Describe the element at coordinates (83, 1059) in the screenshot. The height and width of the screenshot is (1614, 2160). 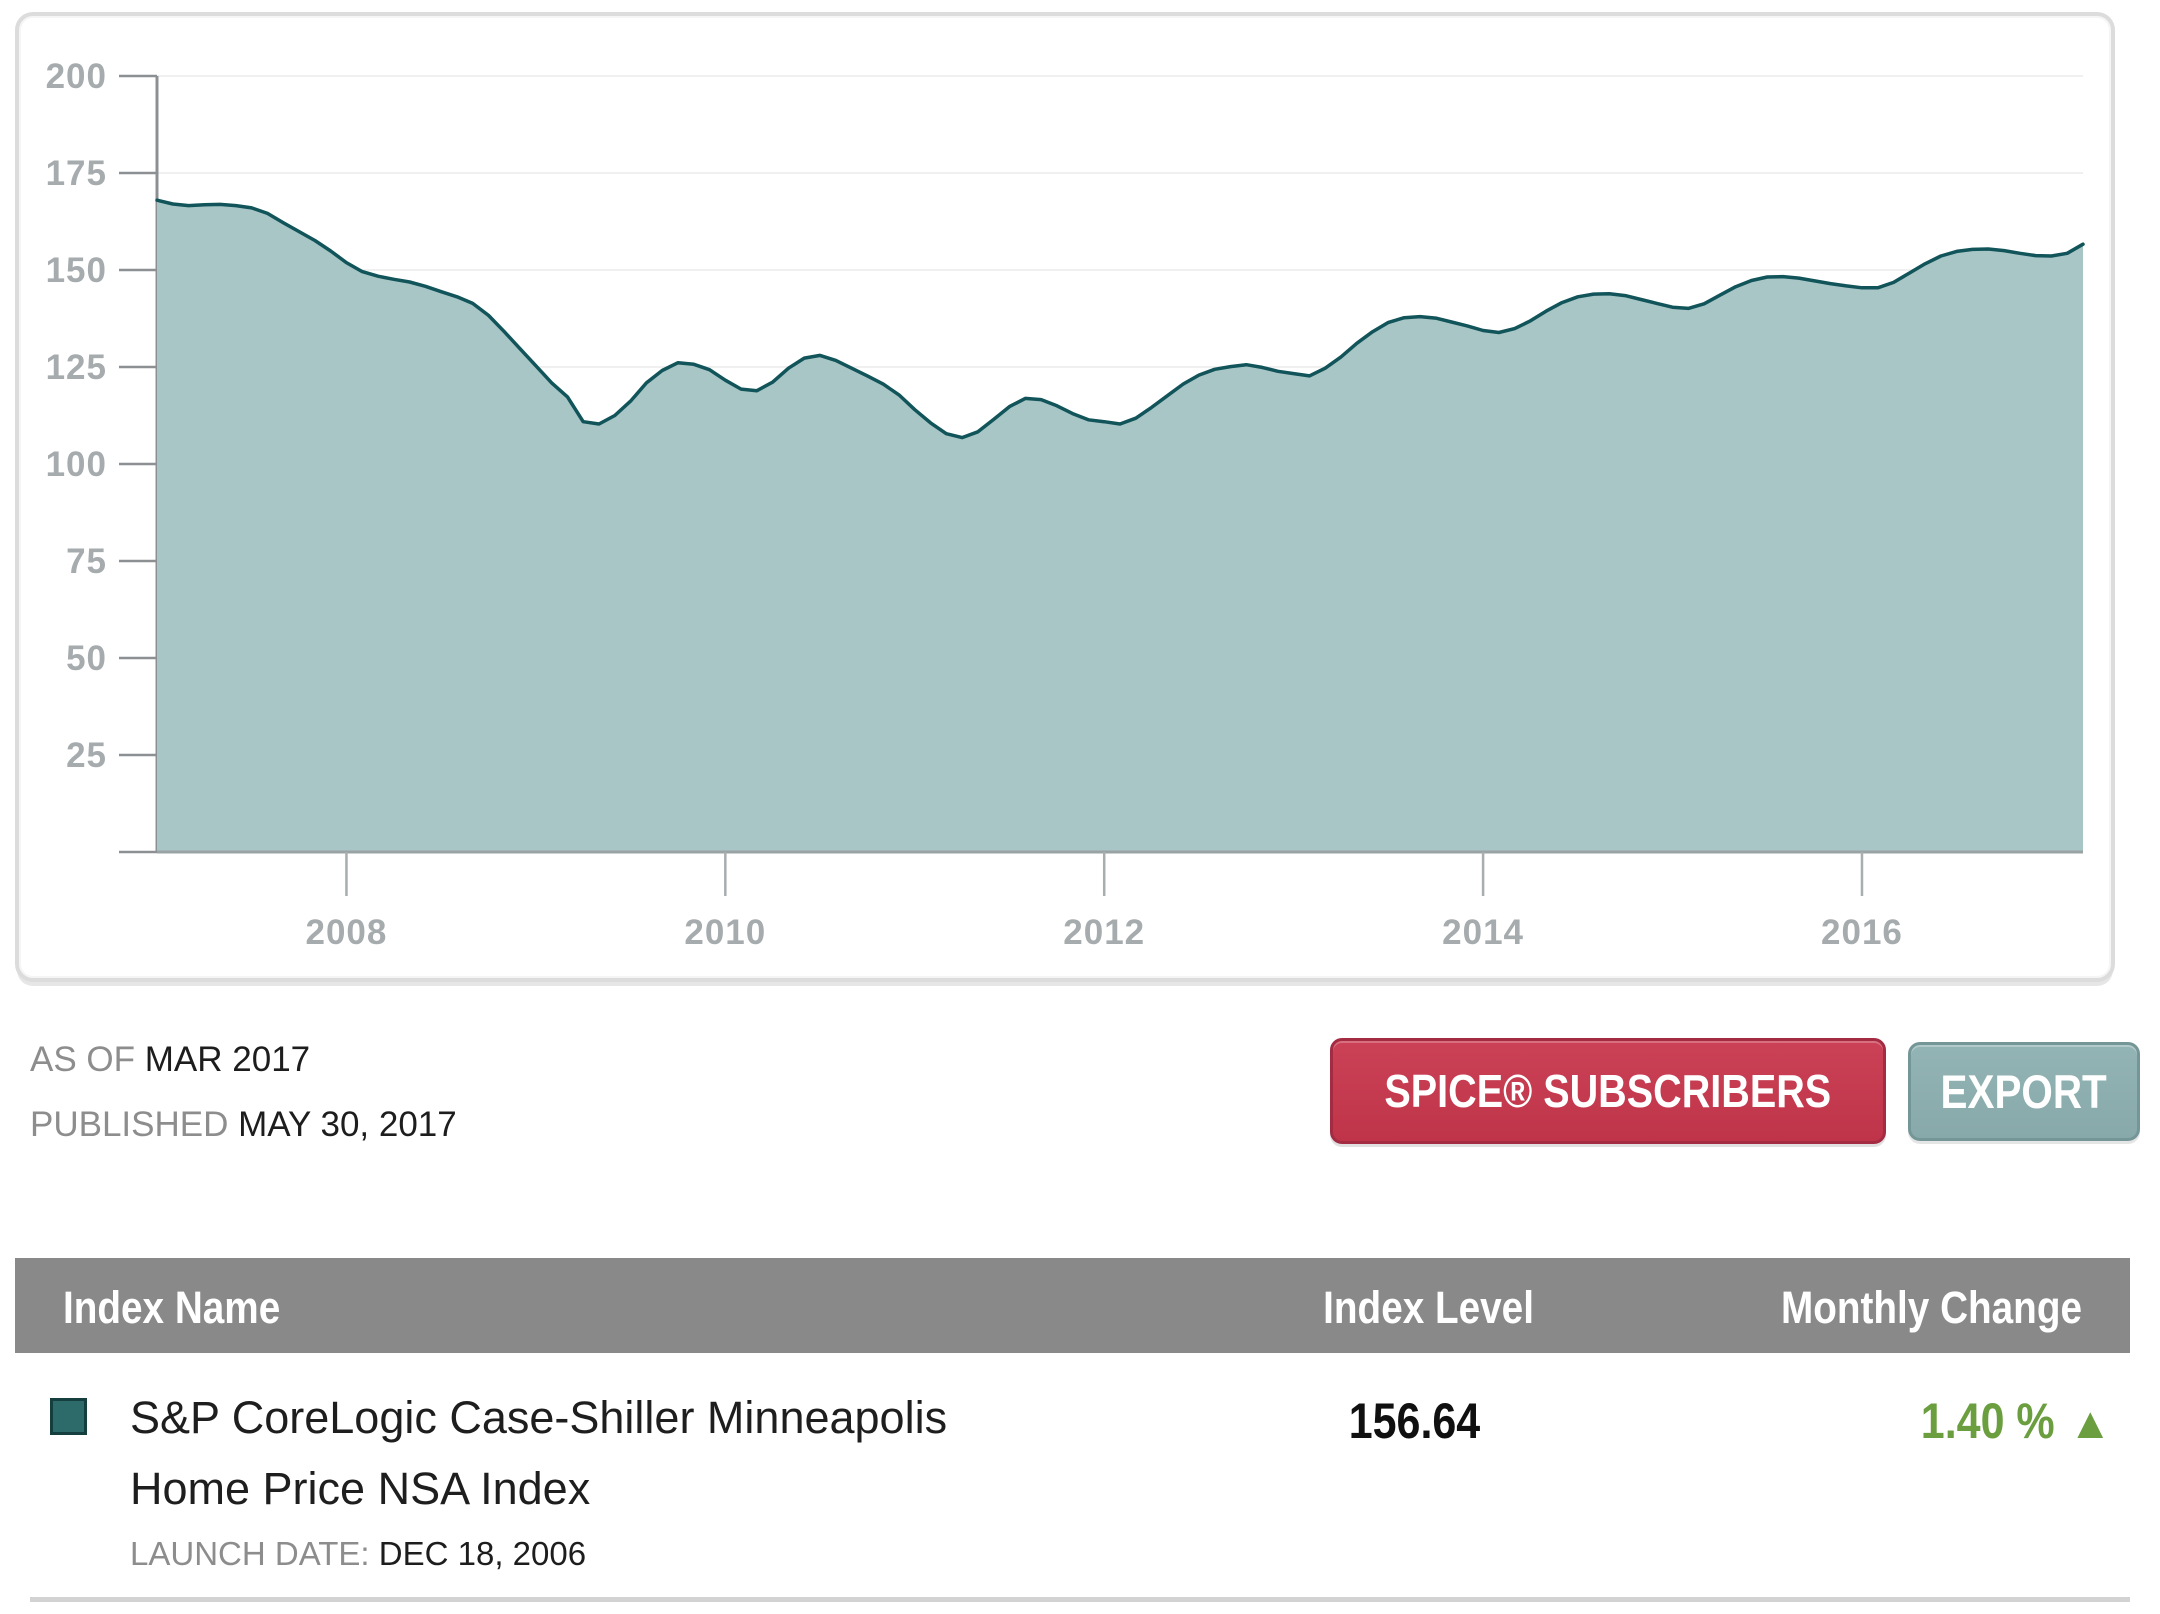
I see `as-of-label: AS OF` at that location.